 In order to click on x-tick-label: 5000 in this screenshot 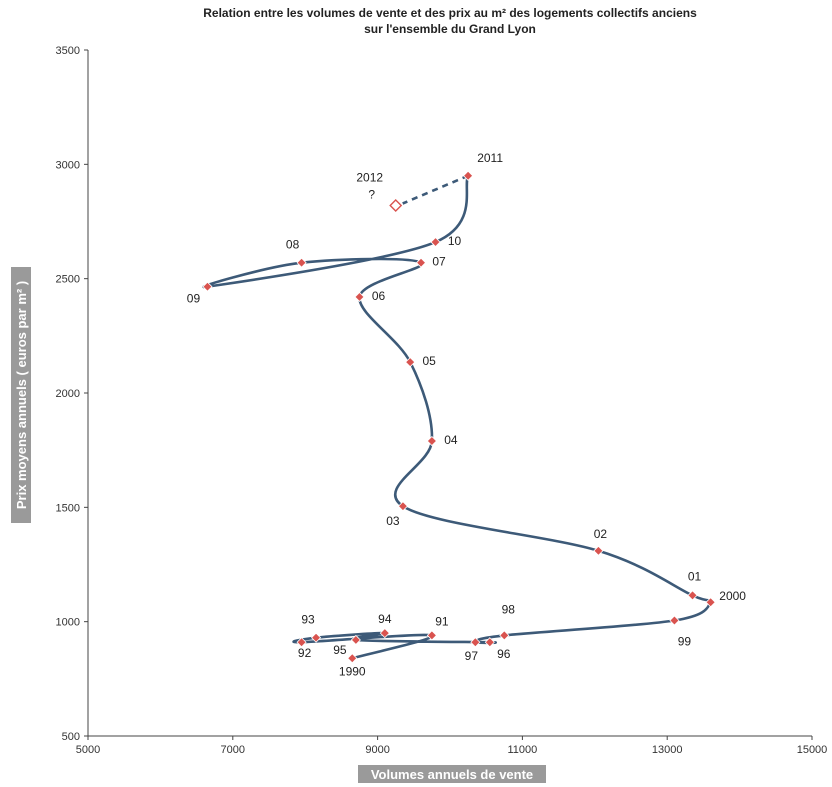, I will do `click(88, 750)`.